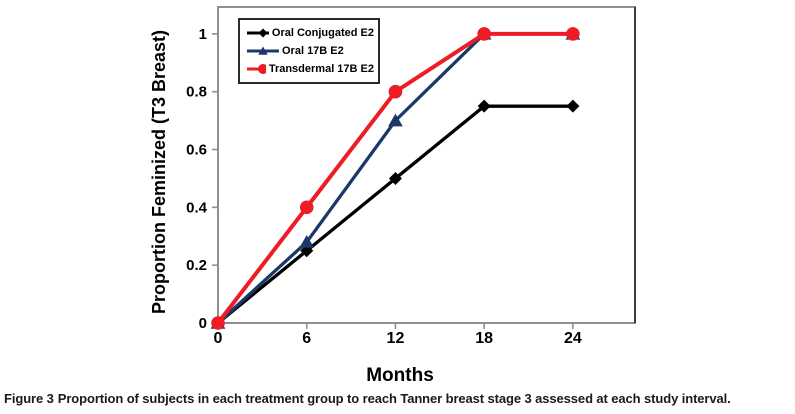  I want to click on legend-item: Transdermal 17B E2, so click(310, 69).